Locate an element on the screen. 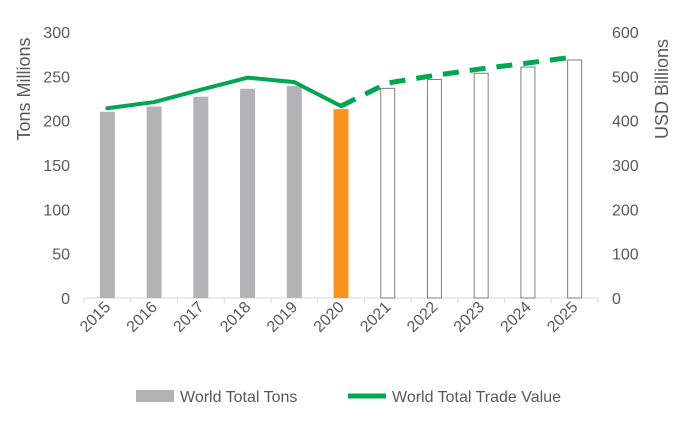 The width and height of the screenshot is (681, 426). right-tick-0: 0 is located at coordinates (616, 299).